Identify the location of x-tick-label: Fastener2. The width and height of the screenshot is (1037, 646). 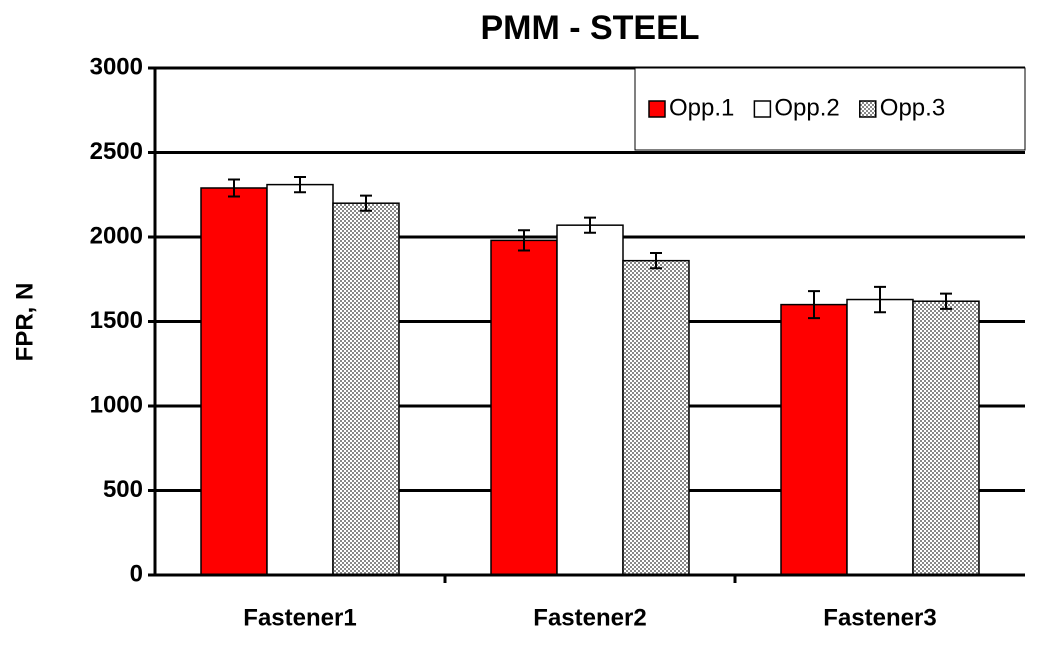
(589, 617).